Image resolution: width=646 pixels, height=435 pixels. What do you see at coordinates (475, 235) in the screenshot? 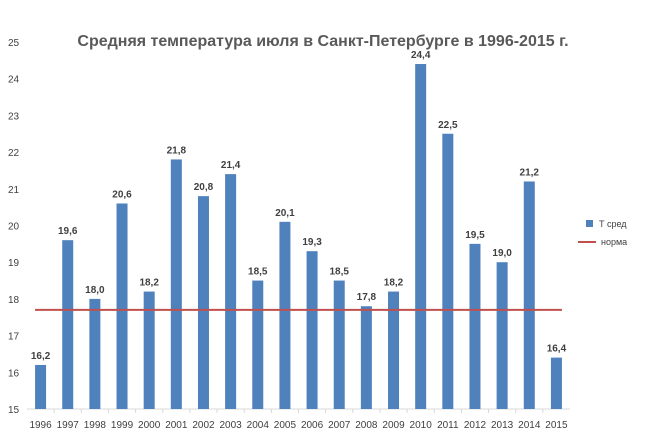
I see `data-label-2012: 19,5` at bounding box center [475, 235].